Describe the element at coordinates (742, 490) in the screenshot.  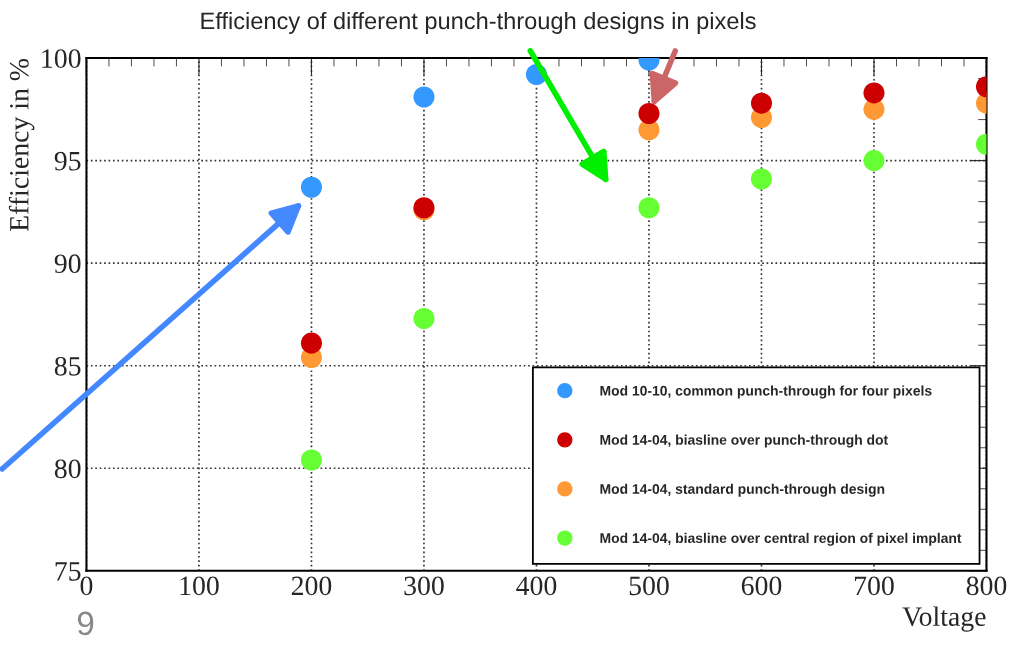
I see `legend-label: Mod 14-04, standard punch-through design` at that location.